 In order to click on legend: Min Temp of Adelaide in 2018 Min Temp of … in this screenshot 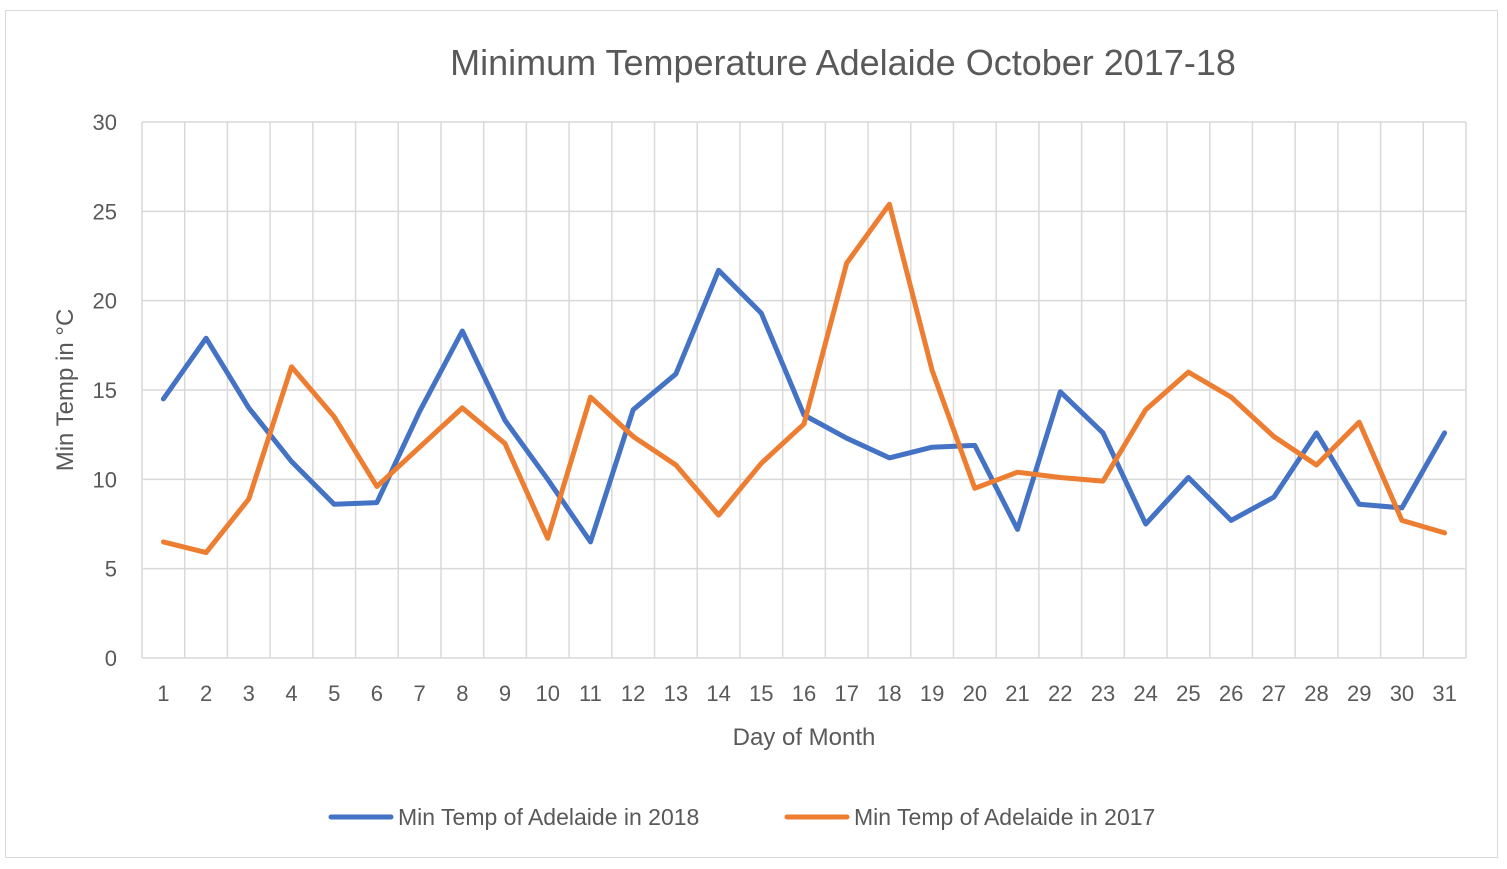, I will do `click(741, 817)`.